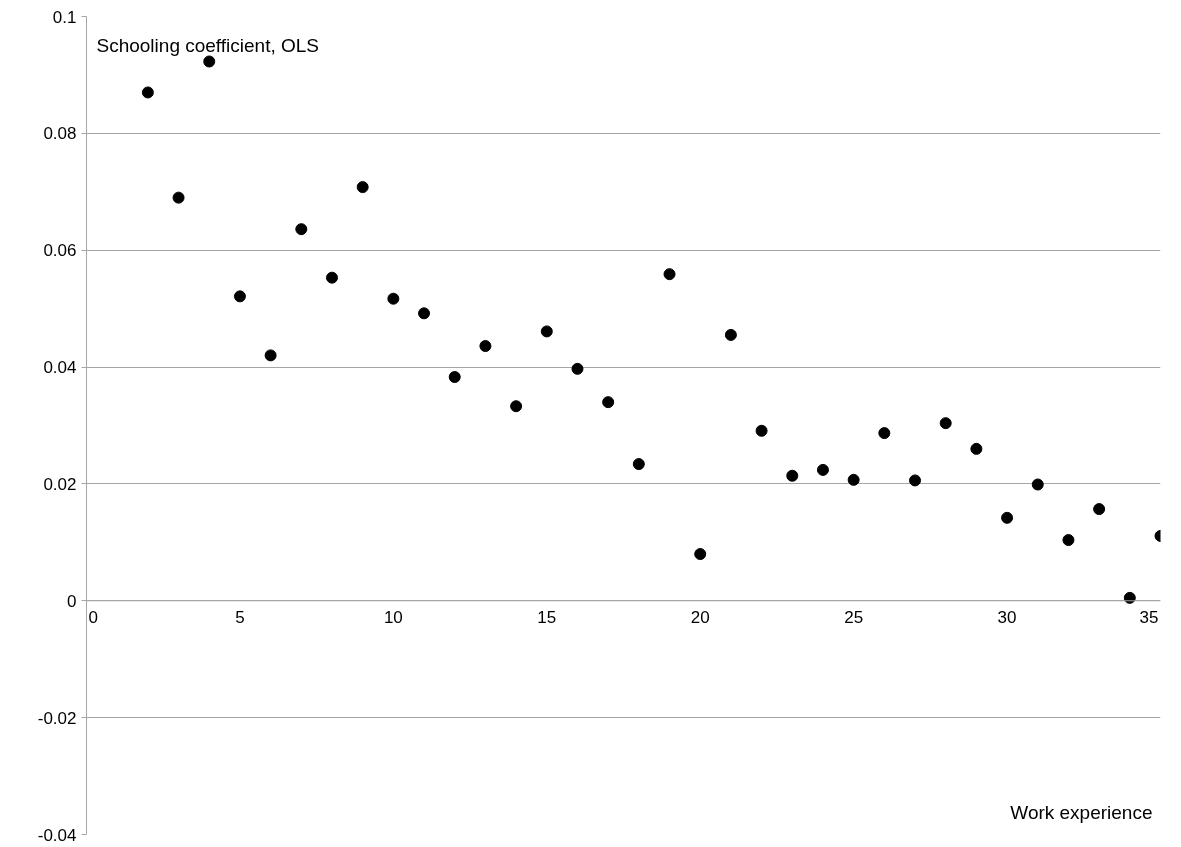 This screenshot has height=847, width=1181. Describe the element at coordinates (64, 17) in the screenshot. I see `y-tick-label: 0.1` at that location.